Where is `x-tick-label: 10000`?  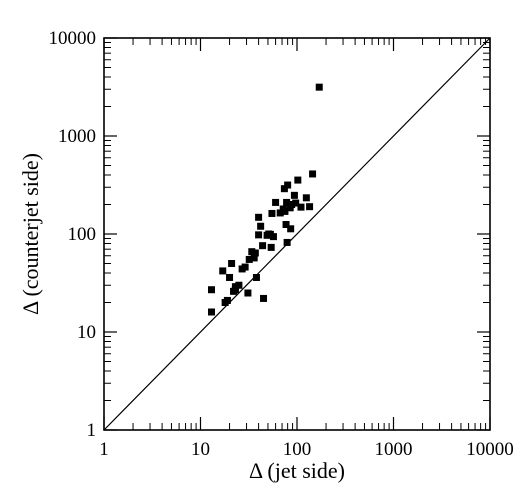
x-tick-label: 10000 is located at coordinates (490, 449).